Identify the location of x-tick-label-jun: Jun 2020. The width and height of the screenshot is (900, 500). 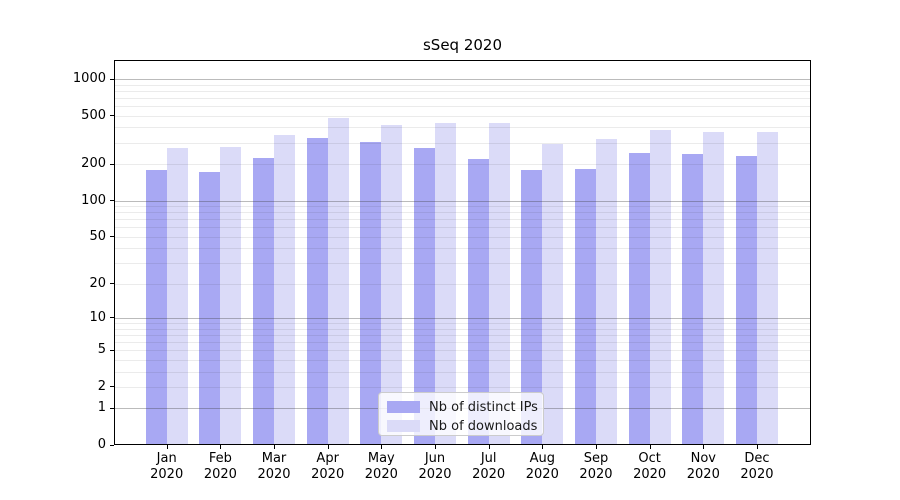
(435, 466).